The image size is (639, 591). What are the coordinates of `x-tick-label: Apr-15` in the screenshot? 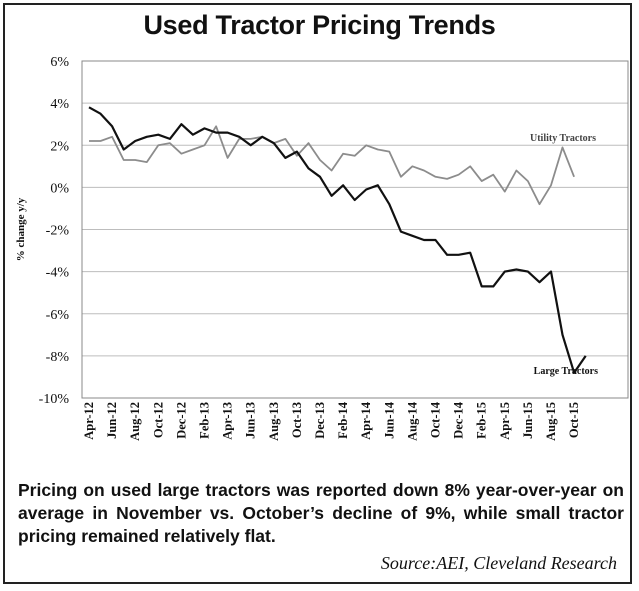 It's located at (505, 421).